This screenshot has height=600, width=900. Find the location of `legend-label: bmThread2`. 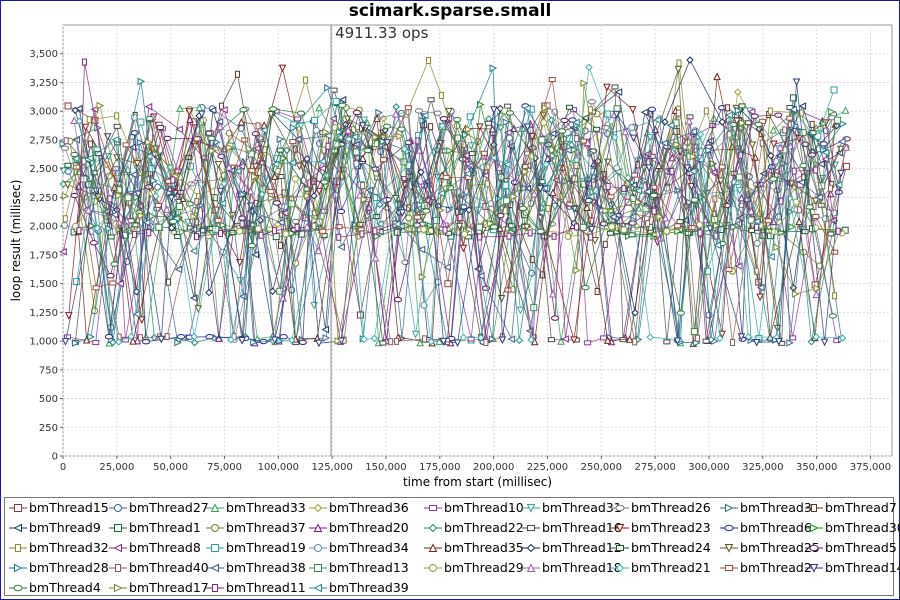

legend-label: bmThread2 is located at coordinates (776, 567).